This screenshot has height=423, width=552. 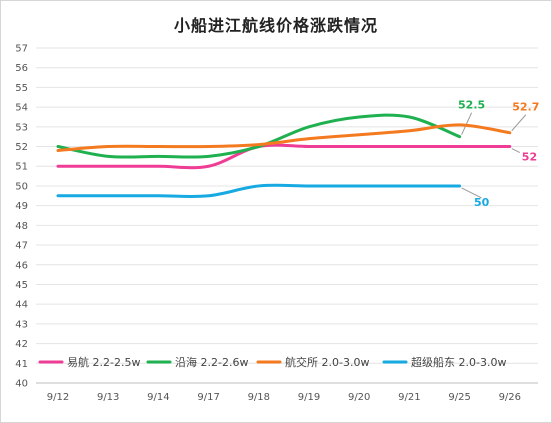 What do you see at coordinates (211, 362) in the screenshot?
I see `legend-label: 沿海 2.2-2.6w` at bounding box center [211, 362].